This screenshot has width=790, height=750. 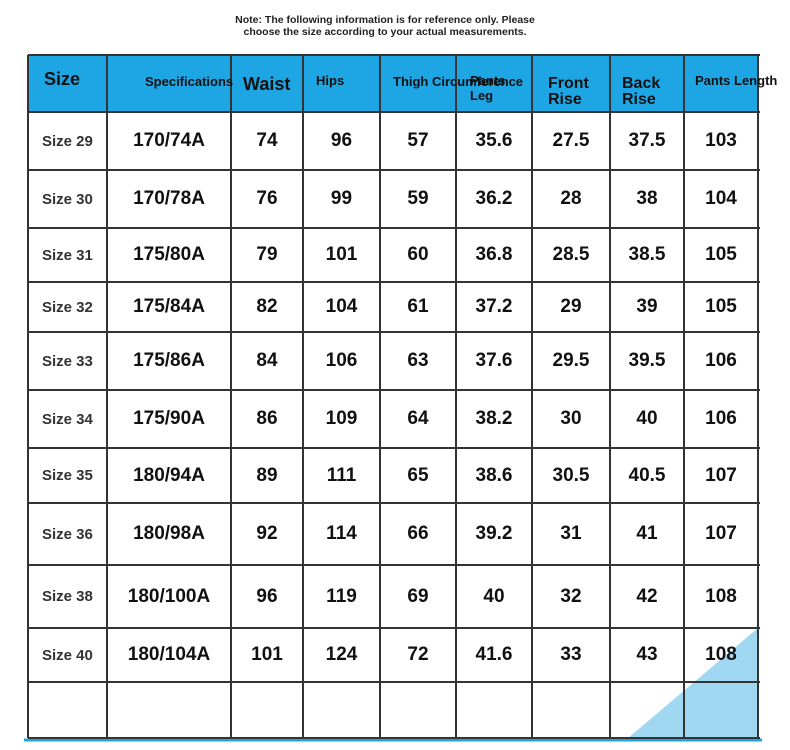 What do you see at coordinates (494, 654) in the screenshot?
I see `table-cell: 41.6` at bounding box center [494, 654].